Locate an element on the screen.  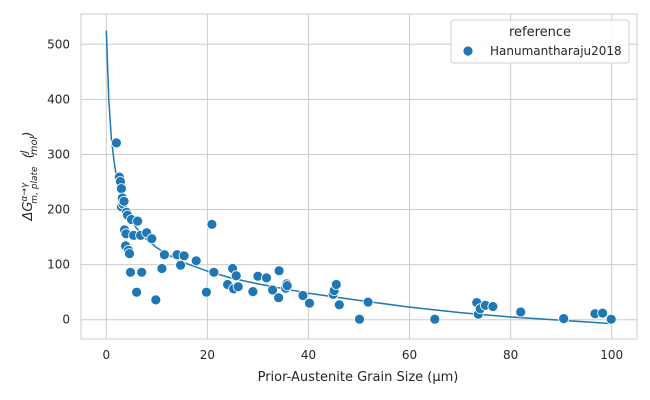
y-tick-label: 200 is located at coordinates (58, 210).